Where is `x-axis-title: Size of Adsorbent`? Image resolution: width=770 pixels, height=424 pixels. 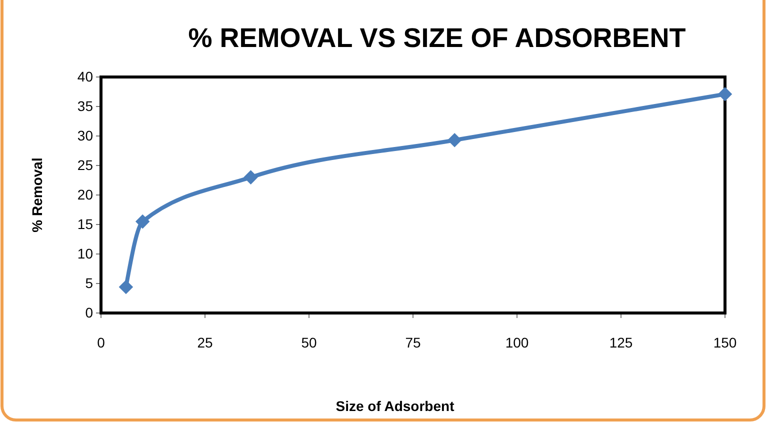
x-axis-title: Size of Adsorbent is located at coordinates (395, 406).